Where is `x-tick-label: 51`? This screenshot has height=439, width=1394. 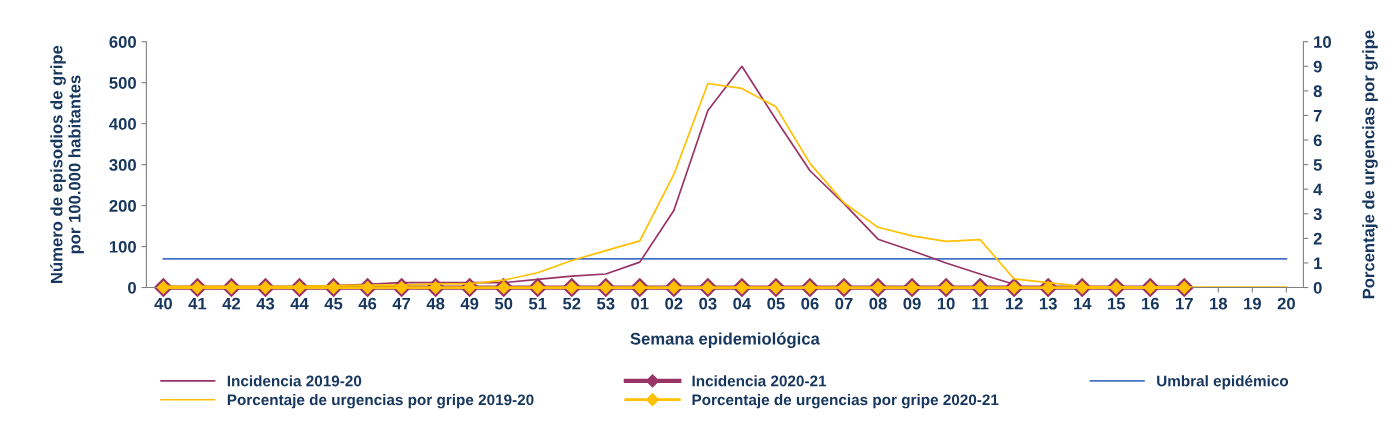 x-tick-label: 51 is located at coordinates (537, 303).